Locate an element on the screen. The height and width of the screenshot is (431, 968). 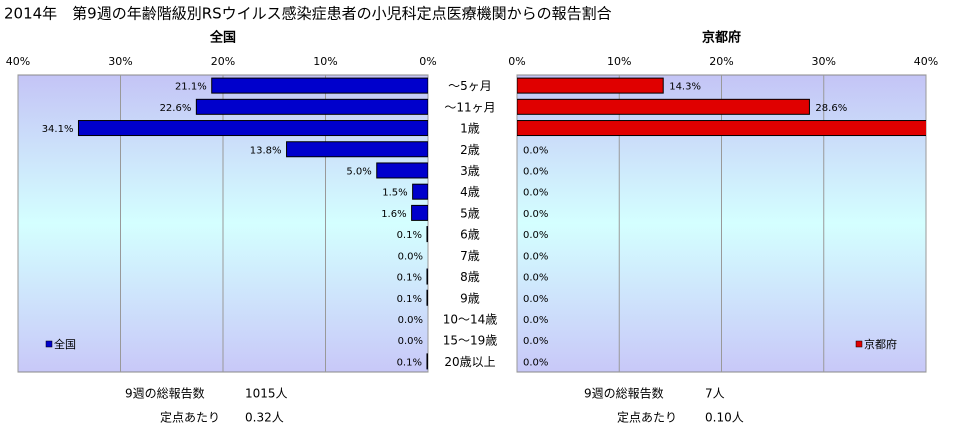
category-label: 7歳 is located at coordinates (470, 256).